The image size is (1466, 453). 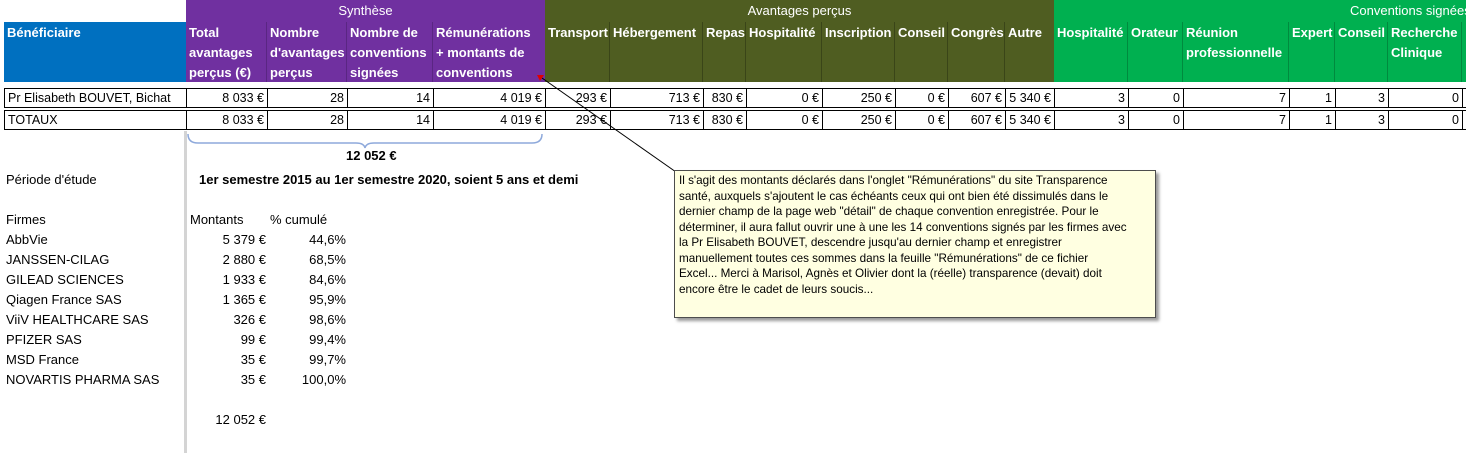 I want to click on firme-montant: 35 €, so click(x=253, y=359).